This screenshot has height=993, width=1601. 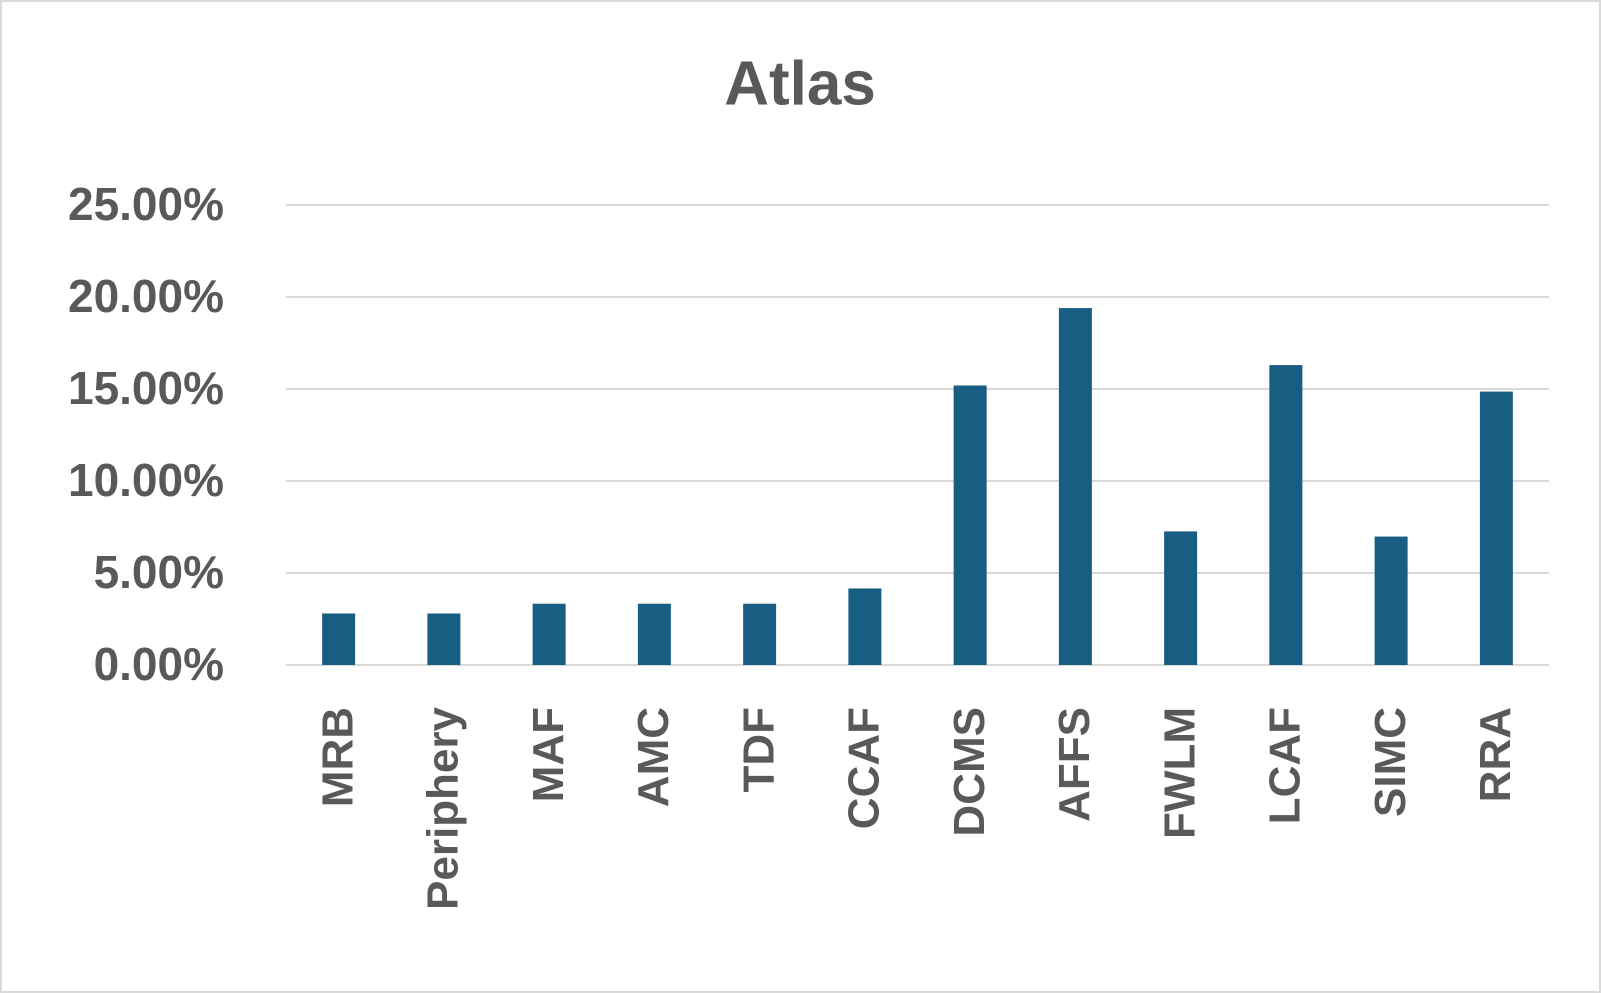 What do you see at coordinates (1285, 765) in the screenshot?
I see `x-tick-label: LCAF` at bounding box center [1285, 765].